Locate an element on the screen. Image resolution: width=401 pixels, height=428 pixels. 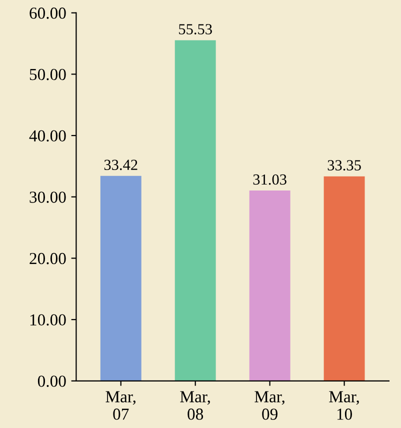
y-tick-label: 60.00 is located at coordinates (48, 13).